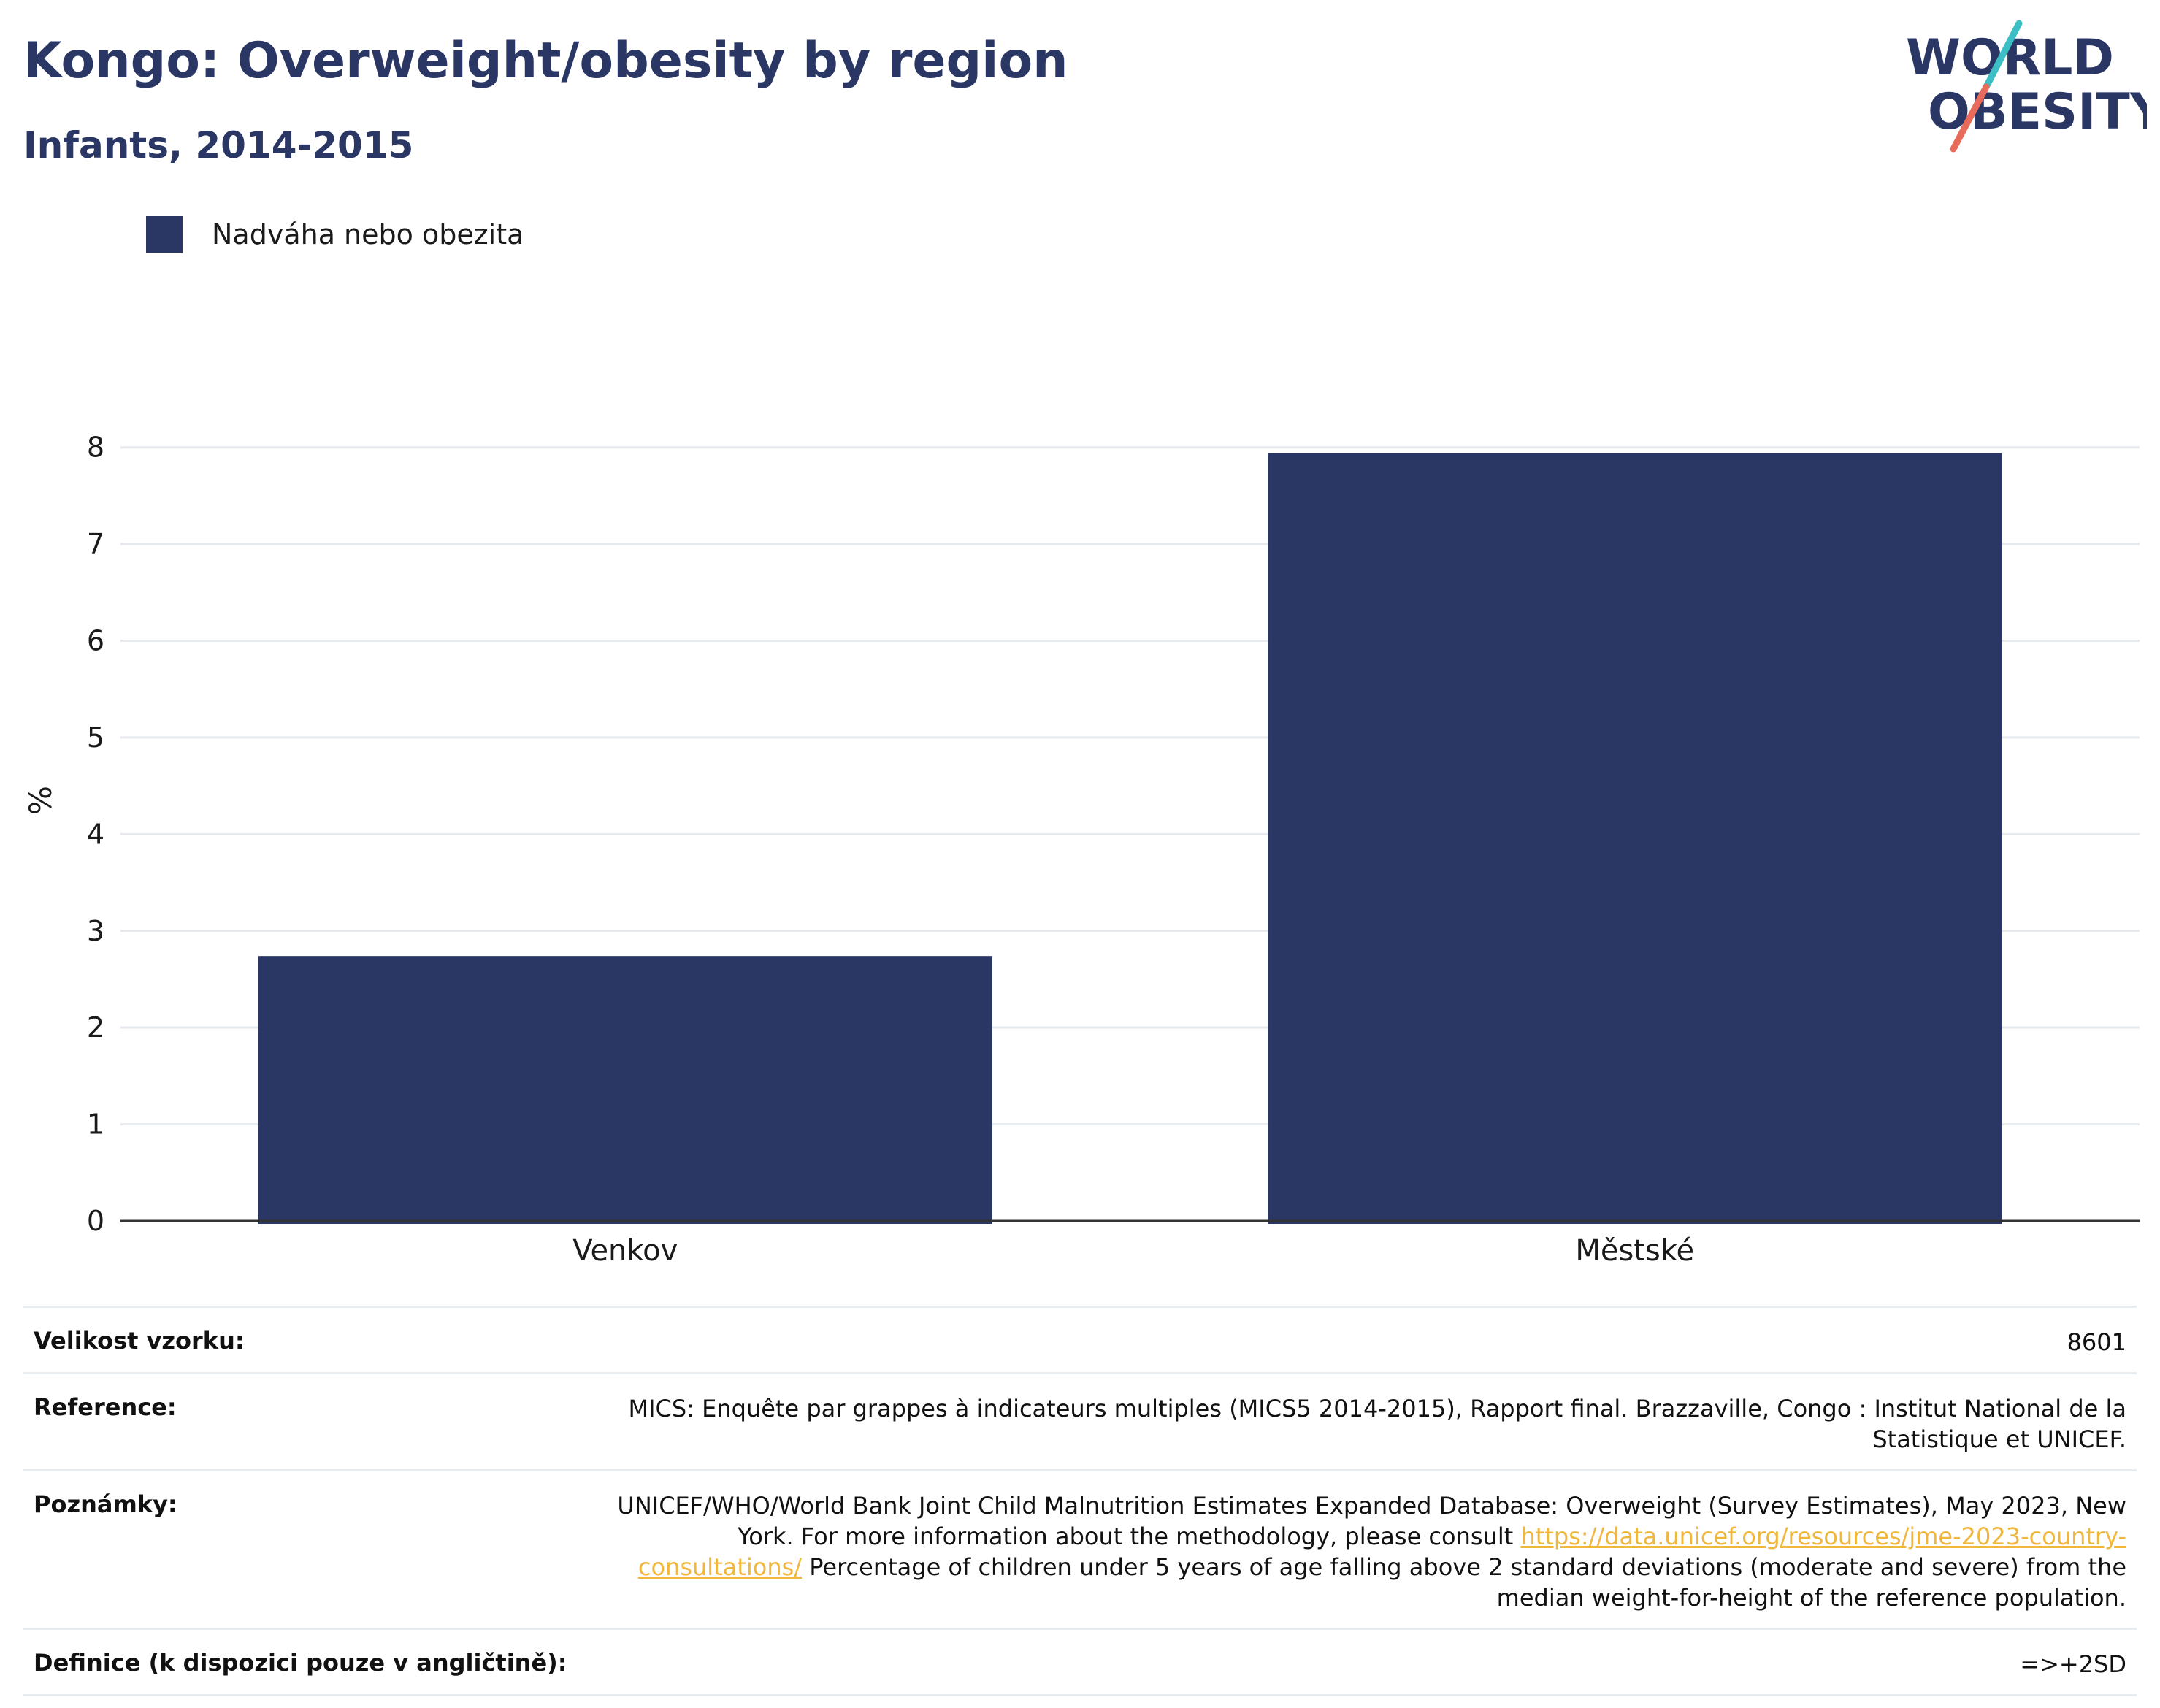 This screenshot has width=2160, height=1708. What do you see at coordinates (368, 234) in the screenshot?
I see `legend-label: Nadváha nebo obezita` at bounding box center [368, 234].